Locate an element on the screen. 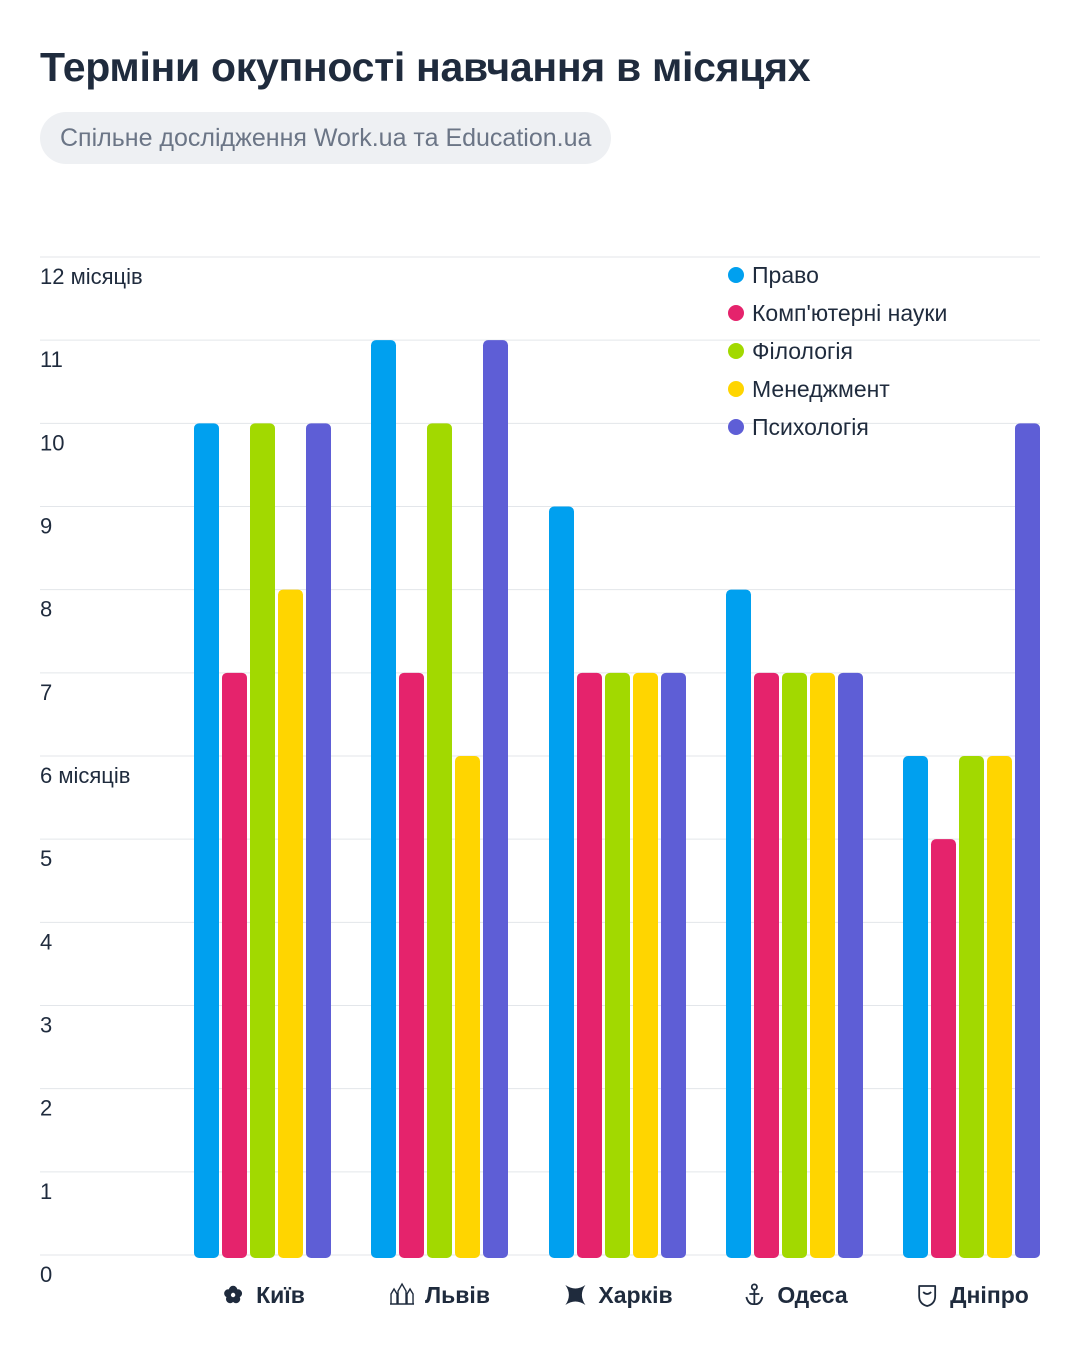  y-tick-label: 10 is located at coordinates (52, 442).